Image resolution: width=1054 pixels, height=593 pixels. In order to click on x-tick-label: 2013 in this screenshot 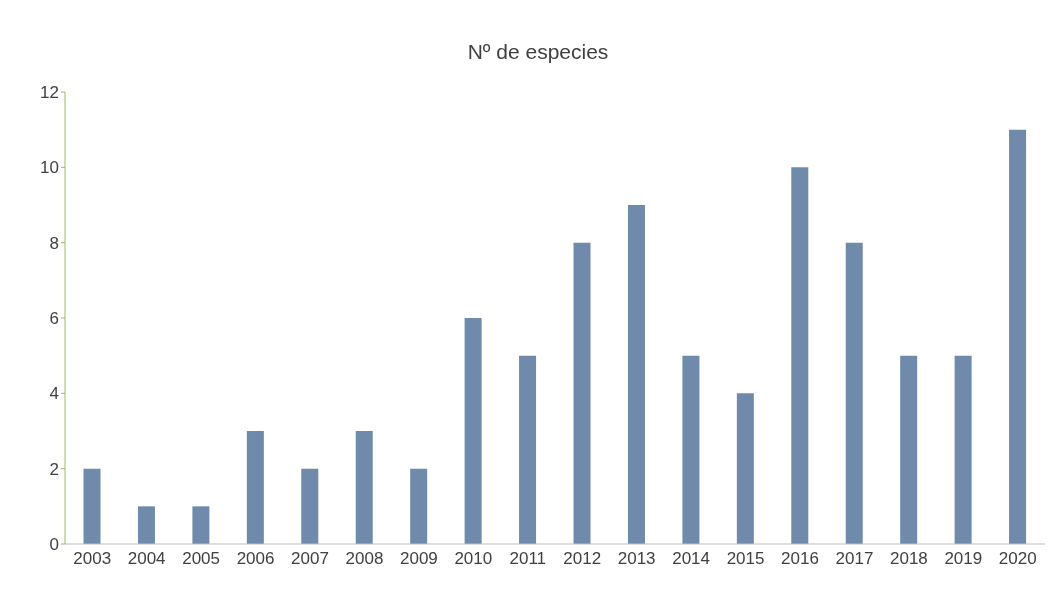, I will do `click(636, 559)`.